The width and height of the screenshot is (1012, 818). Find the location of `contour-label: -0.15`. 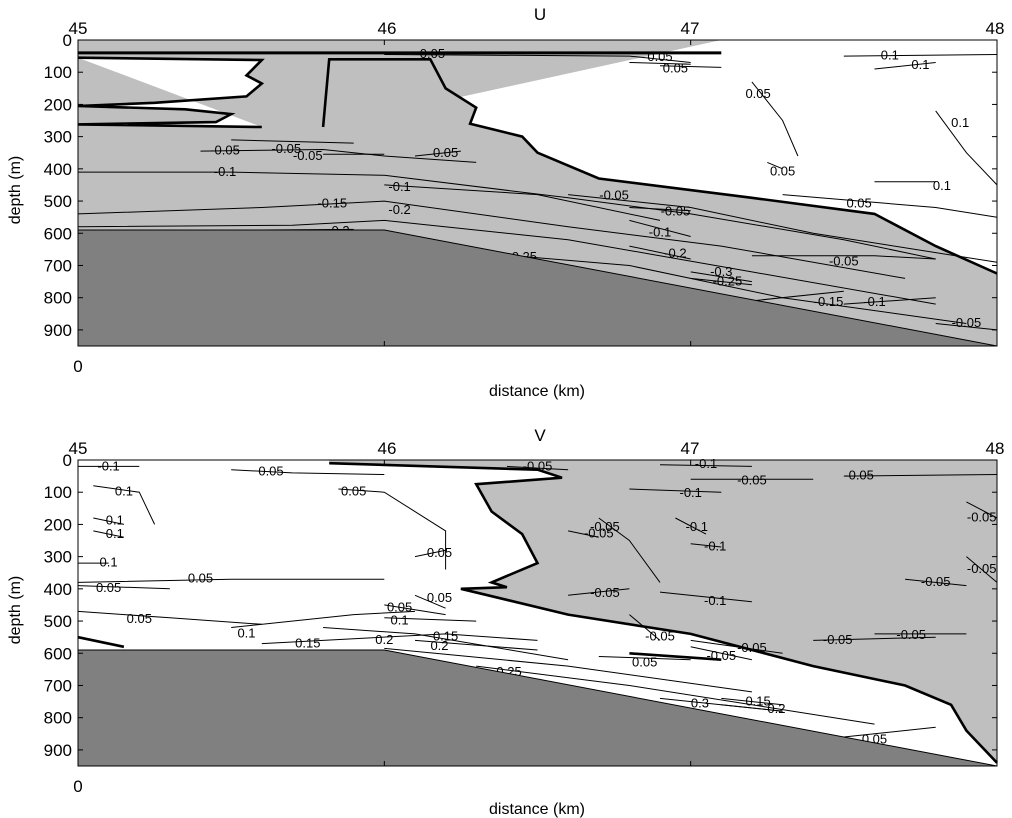

contour-label: -0.15 is located at coordinates (332, 203).